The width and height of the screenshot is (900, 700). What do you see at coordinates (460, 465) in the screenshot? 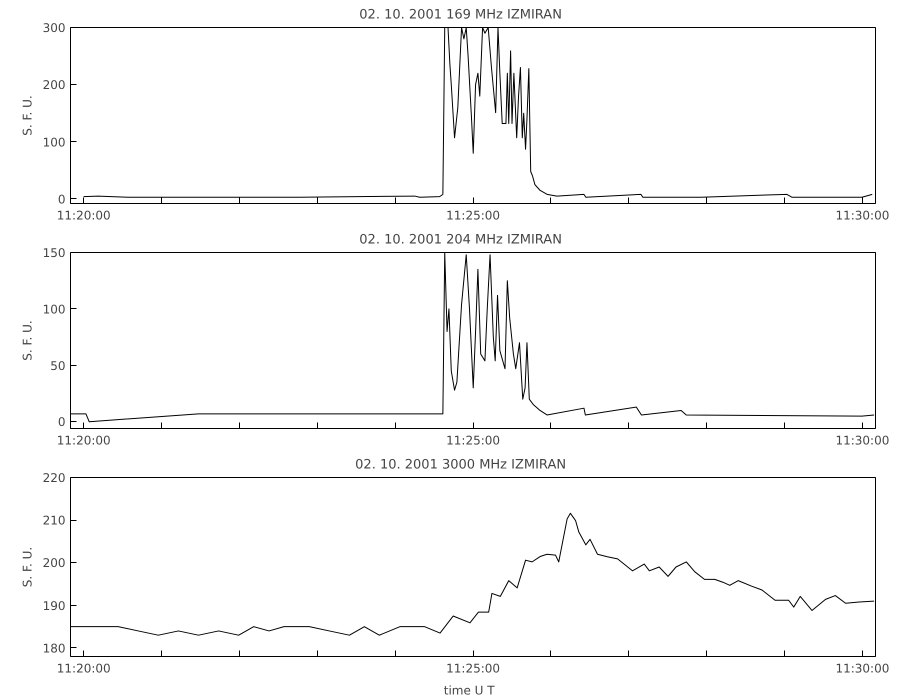
I see `chart-title: 02. 10. 2001 3000 MHz IZMIRAN` at bounding box center [460, 465].